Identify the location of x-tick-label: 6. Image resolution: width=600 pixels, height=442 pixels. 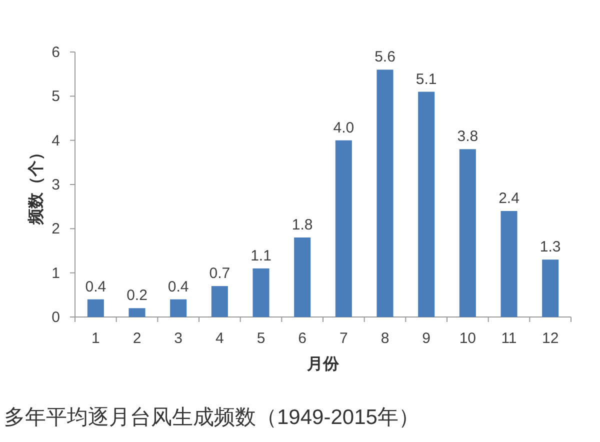
(302, 338).